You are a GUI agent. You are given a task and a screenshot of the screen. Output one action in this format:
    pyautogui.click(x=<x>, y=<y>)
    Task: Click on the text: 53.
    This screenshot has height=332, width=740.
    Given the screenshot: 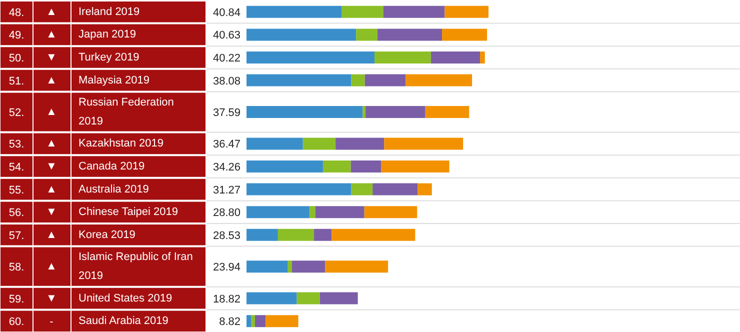 What is the action you would take?
    pyautogui.click(x=16, y=144)
    